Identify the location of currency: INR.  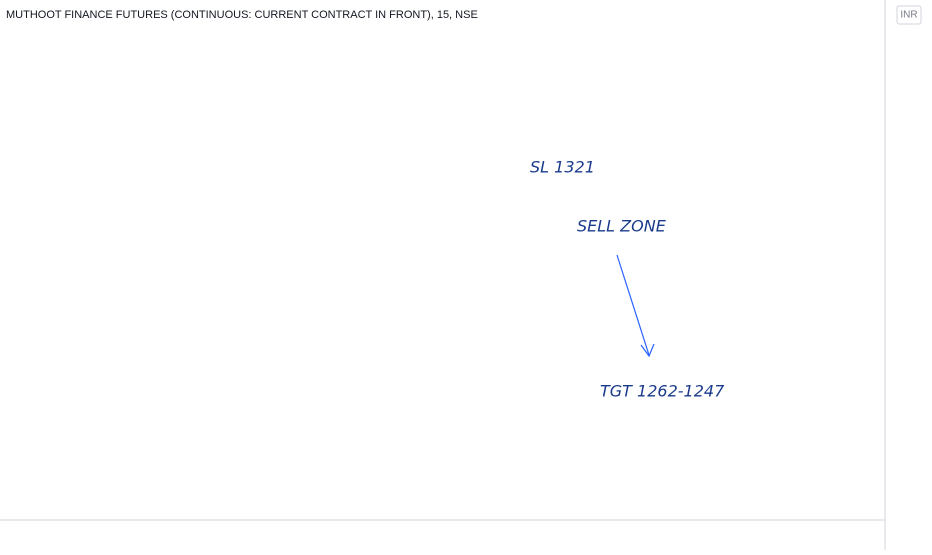
(908, 15).